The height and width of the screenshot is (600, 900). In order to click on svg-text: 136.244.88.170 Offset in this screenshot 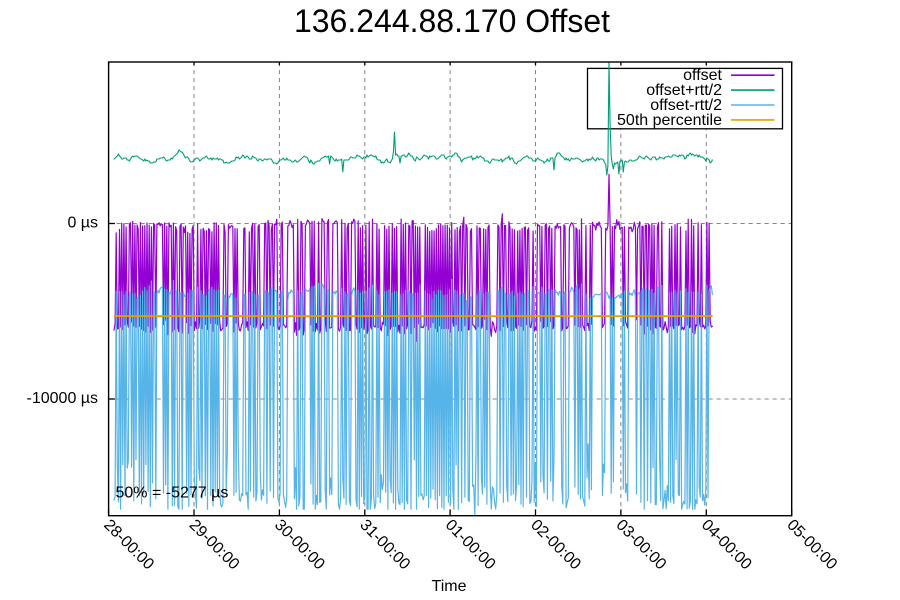, I will do `click(452, 21)`.